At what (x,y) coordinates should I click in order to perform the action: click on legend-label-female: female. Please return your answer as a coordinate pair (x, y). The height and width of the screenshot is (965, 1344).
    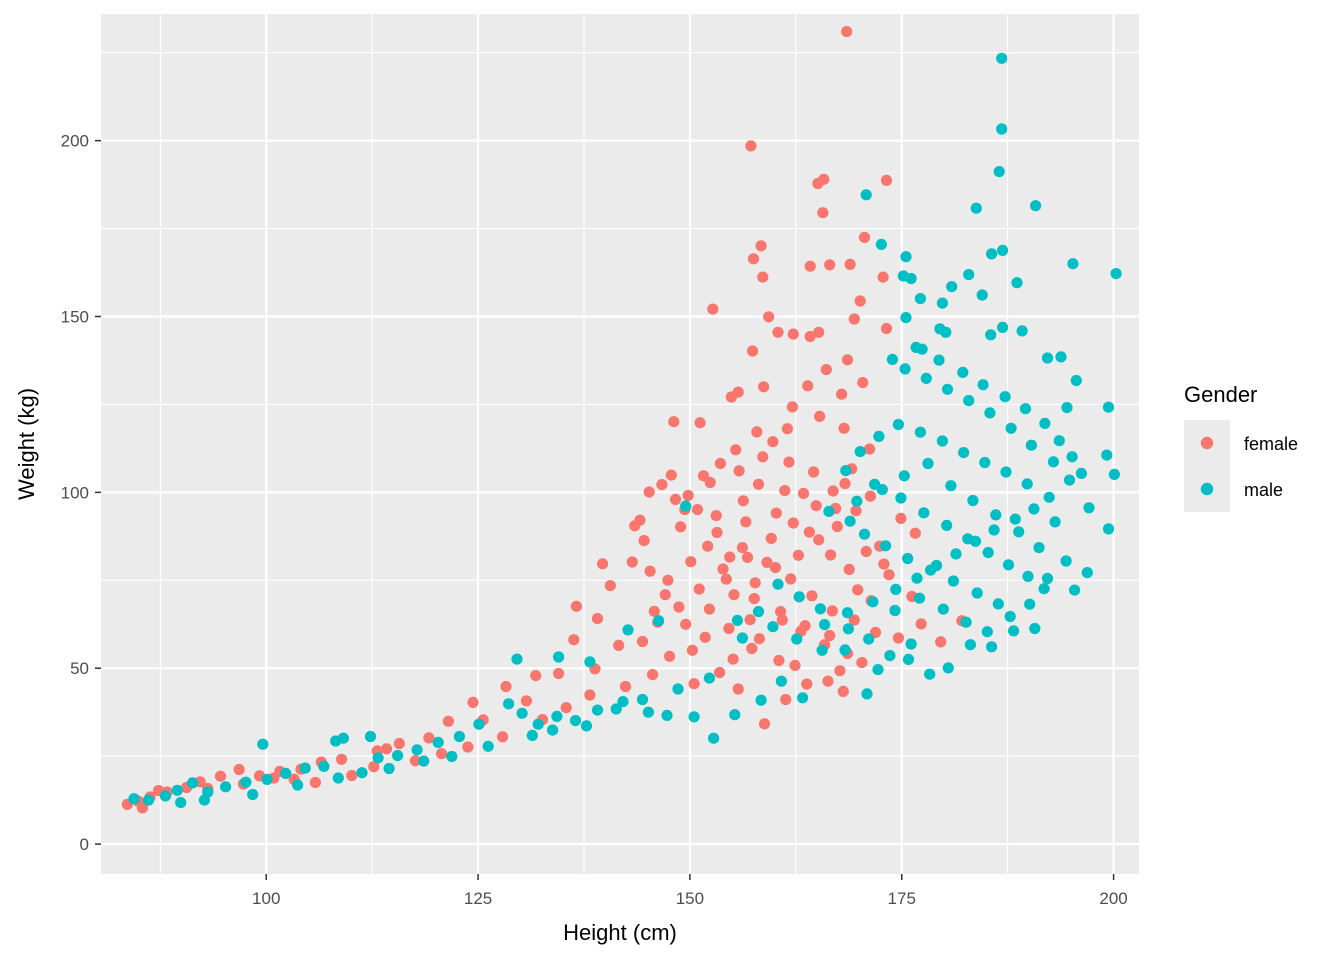
    Looking at the image, I should click on (1271, 444).